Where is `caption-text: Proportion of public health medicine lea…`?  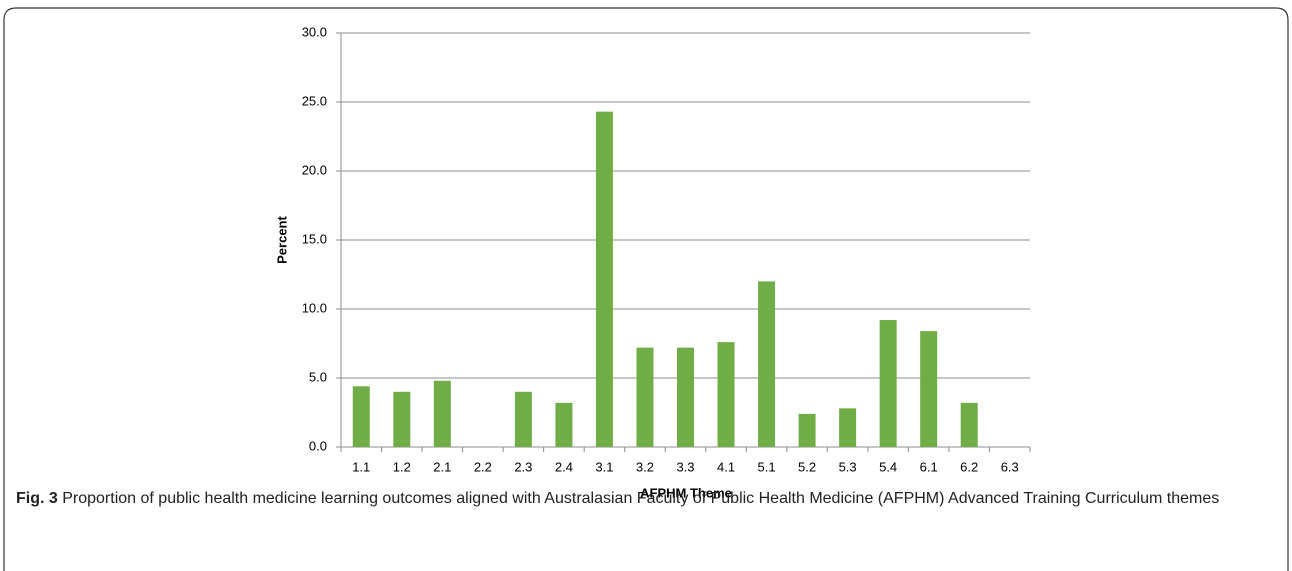 caption-text: Proportion of public health medicine lea… is located at coordinates (641, 498).